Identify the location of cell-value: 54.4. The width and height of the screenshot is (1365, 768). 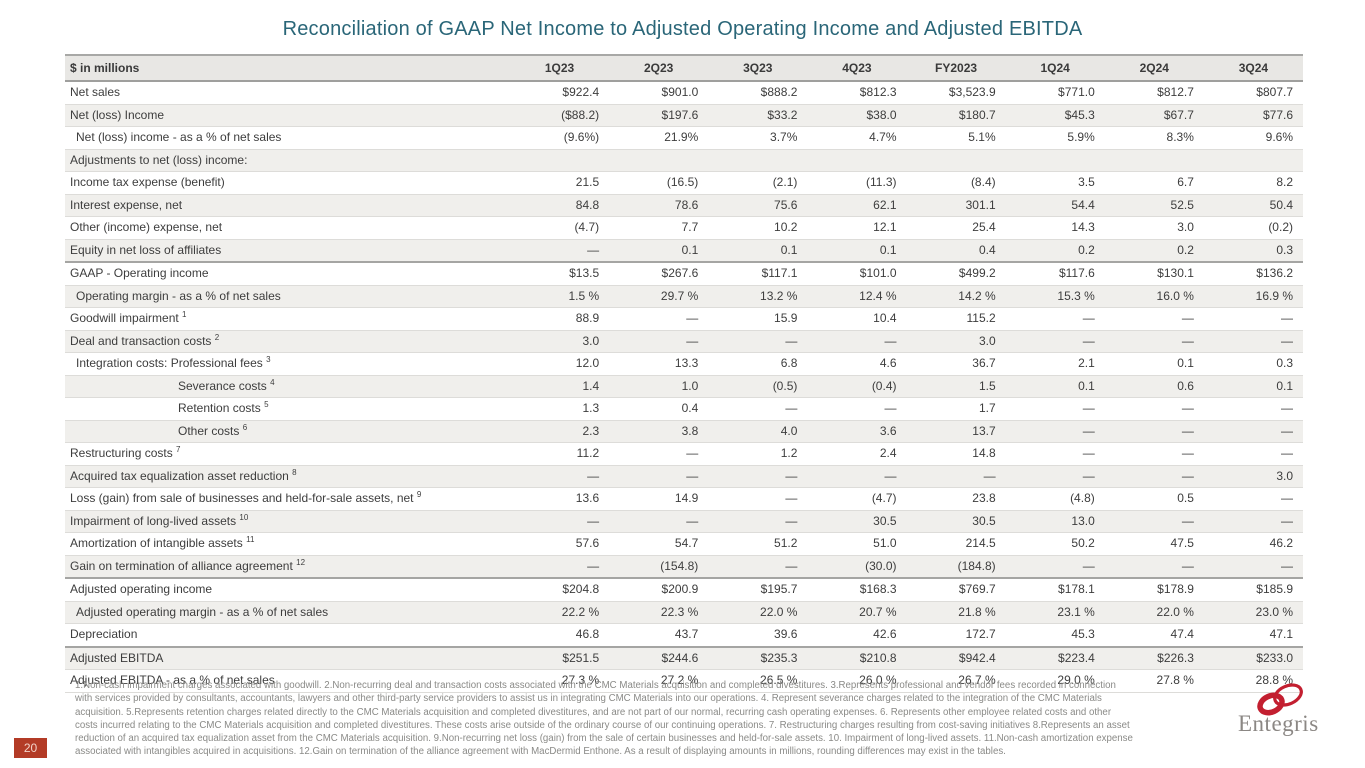
(1055, 205).